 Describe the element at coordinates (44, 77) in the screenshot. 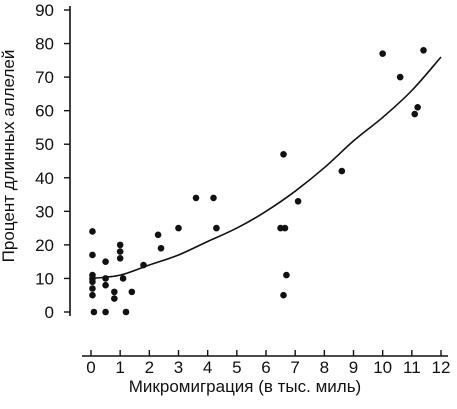

I see `y-tick-label: 70` at that location.